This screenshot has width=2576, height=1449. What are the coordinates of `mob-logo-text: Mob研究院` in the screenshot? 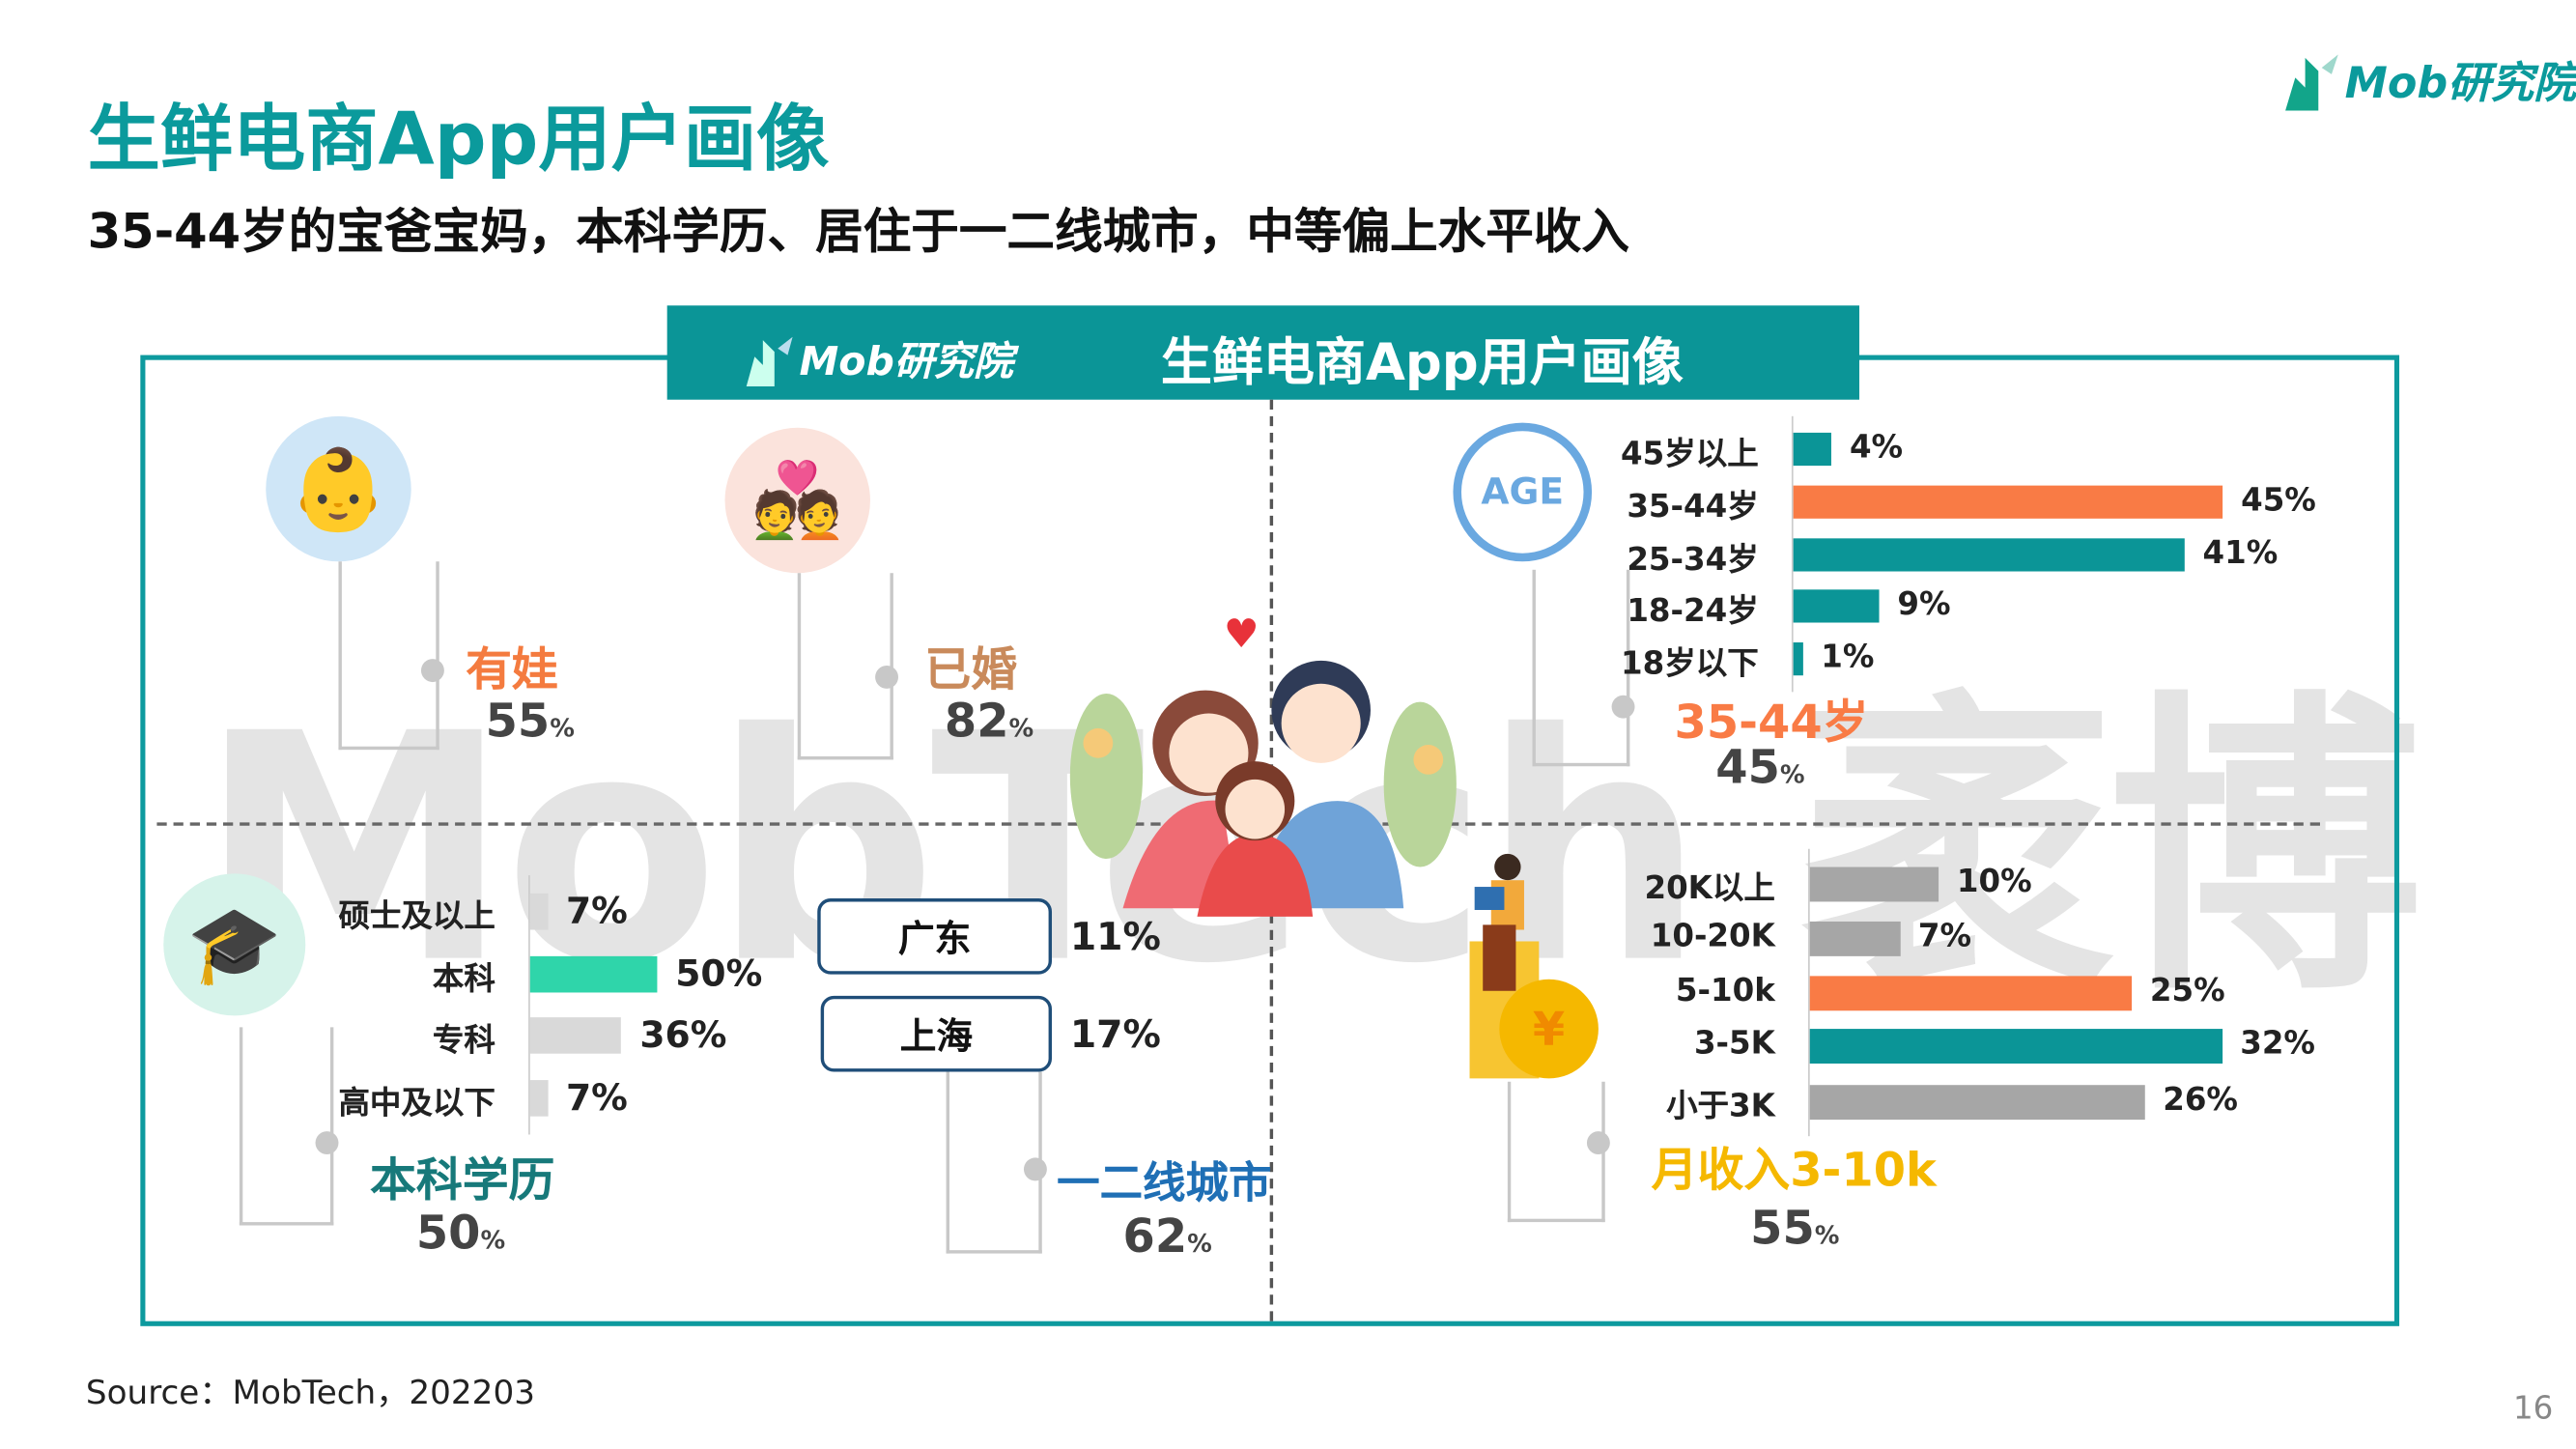 It's located at (2460, 84).